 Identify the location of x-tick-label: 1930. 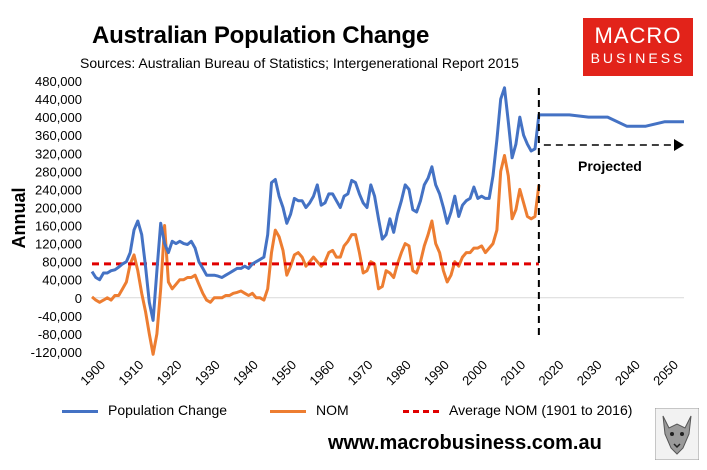
(207, 372).